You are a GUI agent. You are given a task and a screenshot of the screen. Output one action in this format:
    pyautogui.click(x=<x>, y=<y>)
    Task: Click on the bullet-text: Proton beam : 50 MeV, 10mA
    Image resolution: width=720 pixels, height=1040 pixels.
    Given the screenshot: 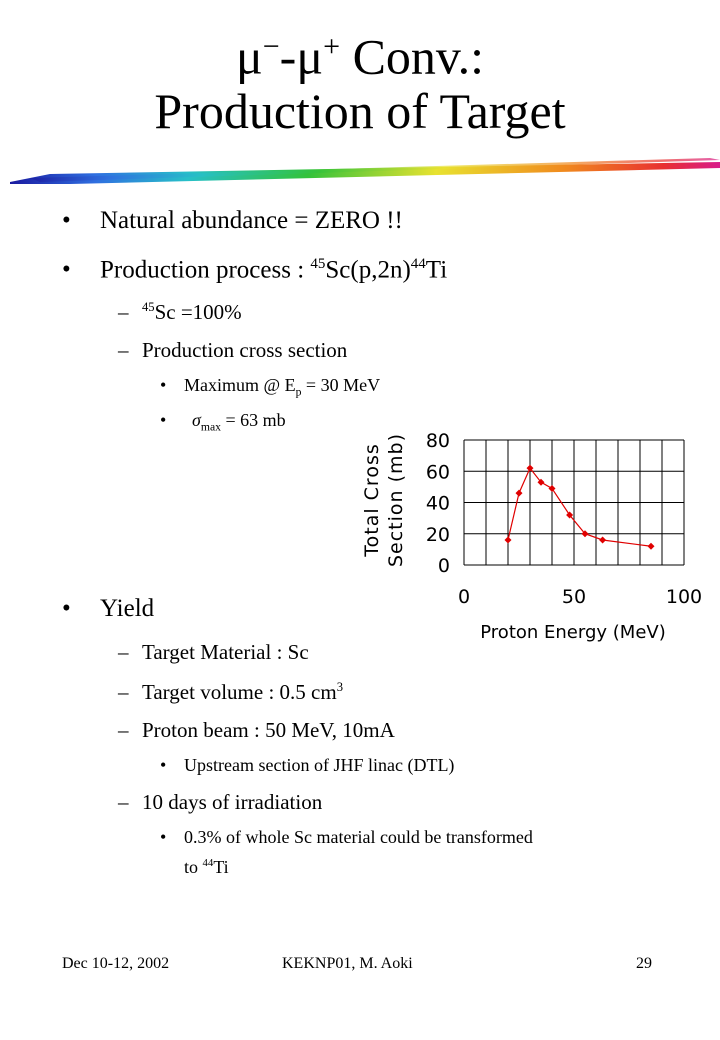 What is the action you would take?
    pyautogui.click(x=268, y=730)
    